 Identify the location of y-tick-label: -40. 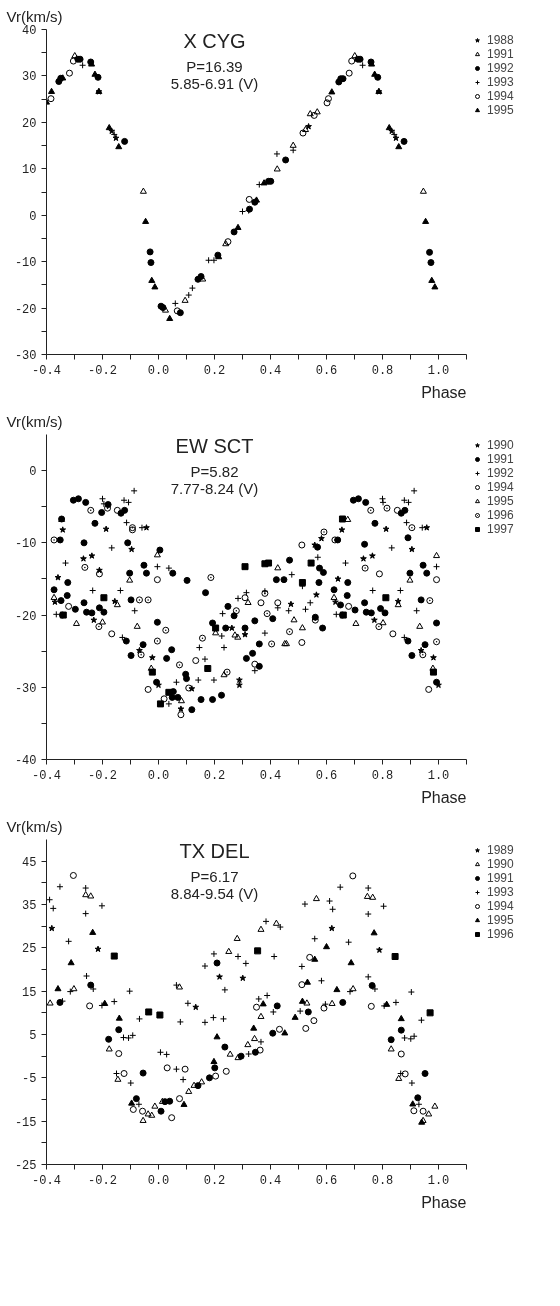
(25, 761).